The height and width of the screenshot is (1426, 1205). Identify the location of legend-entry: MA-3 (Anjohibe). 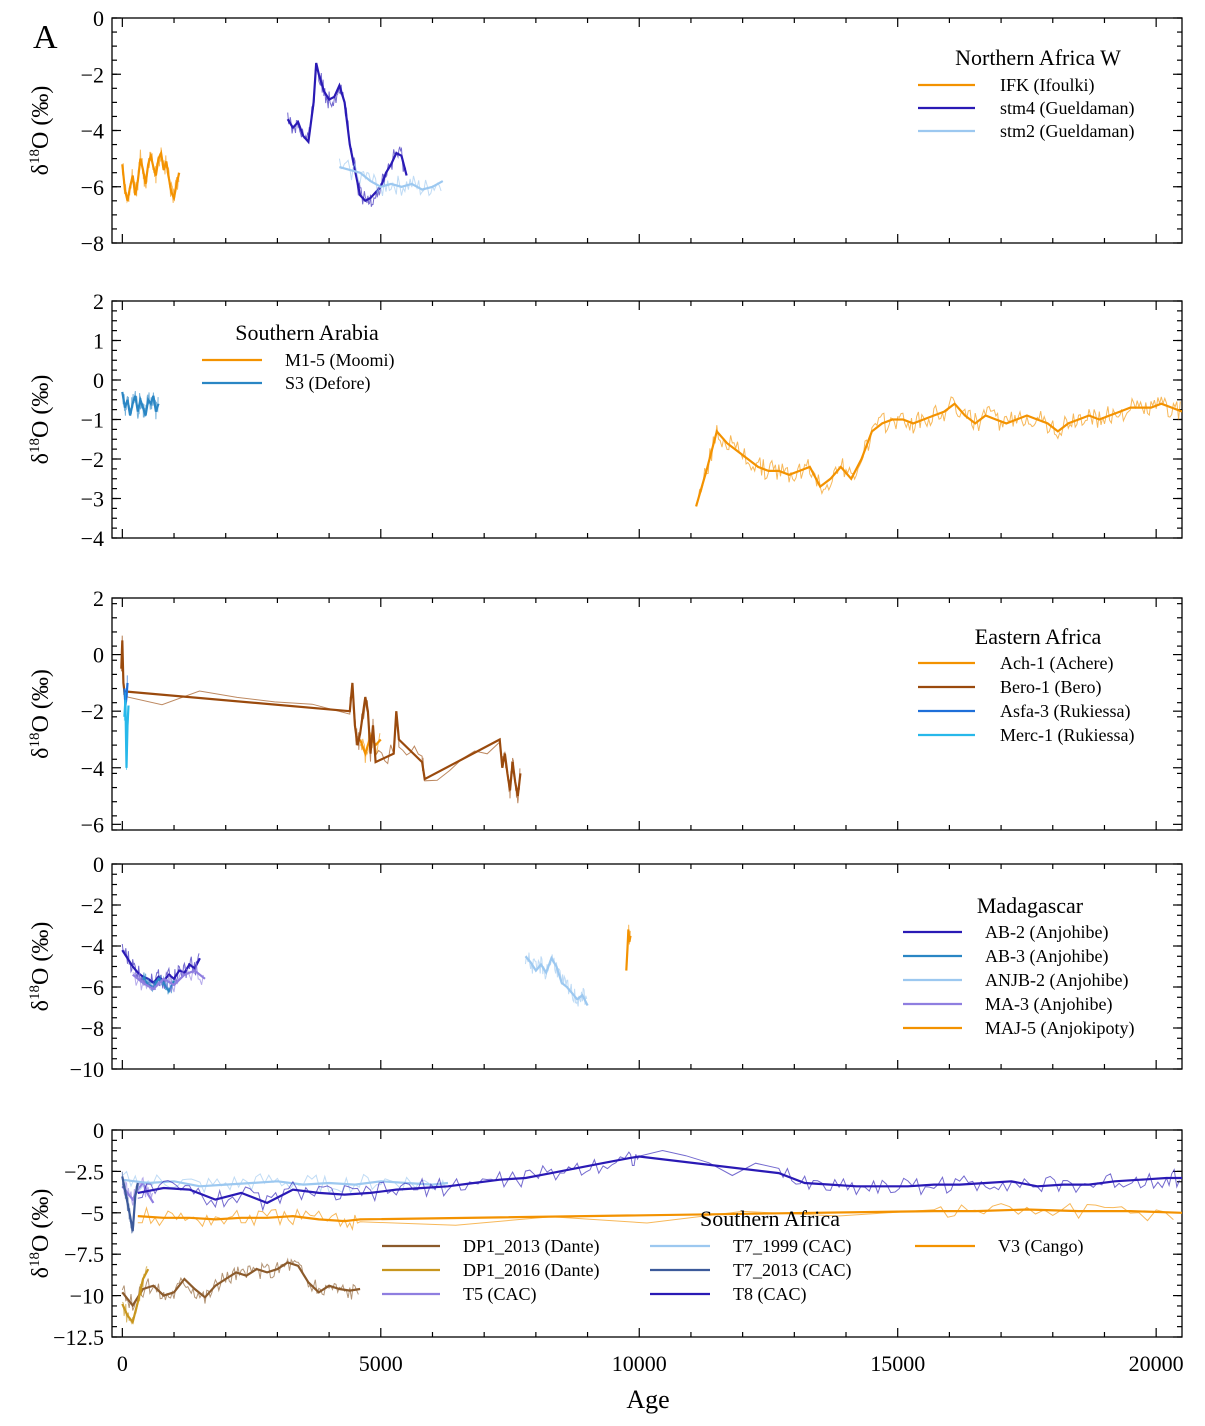
(1048, 1004).